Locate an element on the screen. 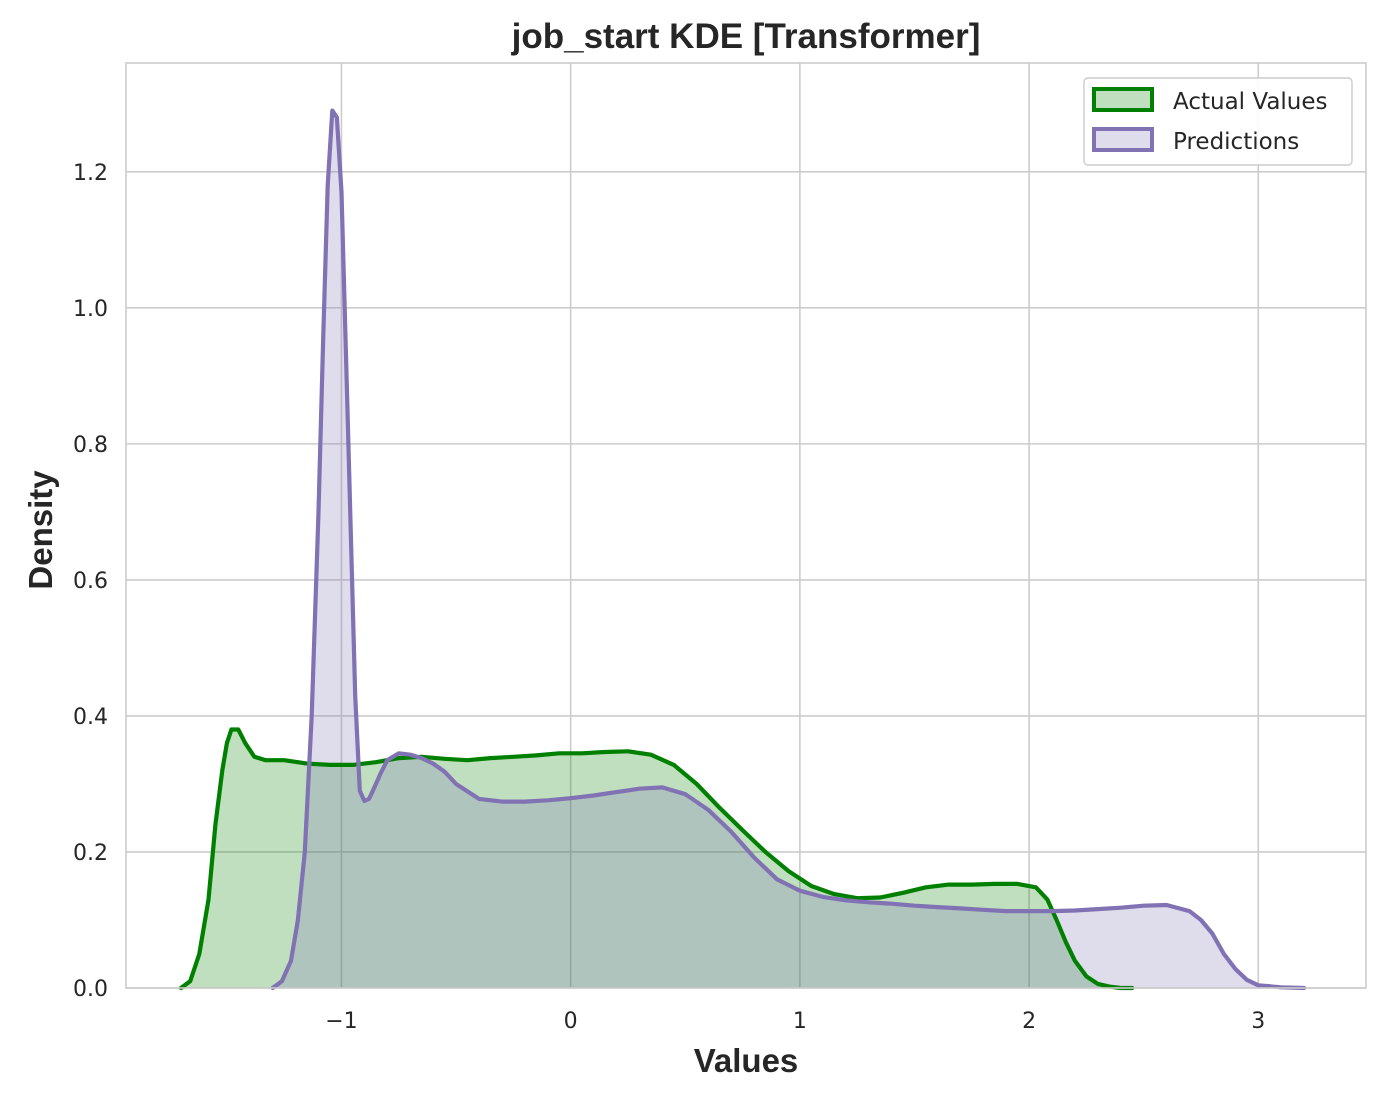 The image size is (1385, 1101). y-tick-label: 0.2 is located at coordinates (90, 853).